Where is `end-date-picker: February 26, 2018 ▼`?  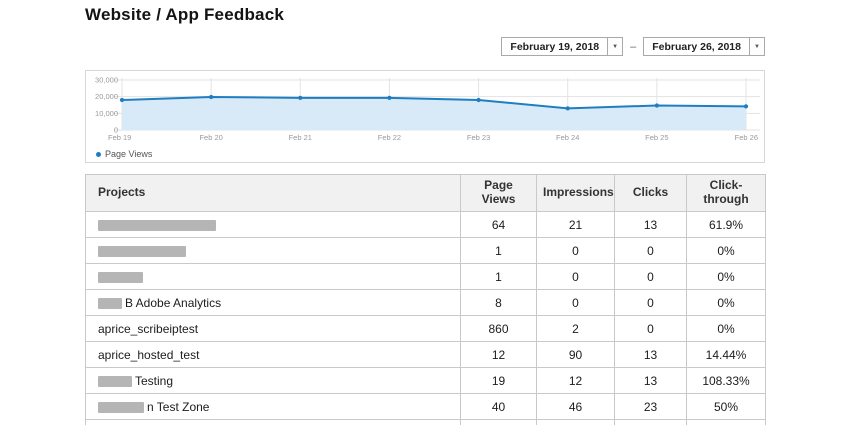
end-date-picker: February 26, 2018 ▼ is located at coordinates (704, 46).